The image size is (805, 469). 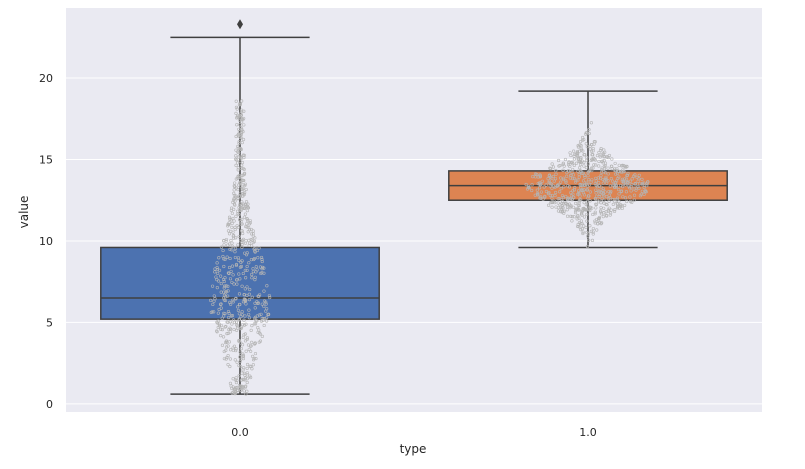 What do you see at coordinates (240, 283) in the screenshot?
I see `box-iqr` at bounding box center [240, 283].